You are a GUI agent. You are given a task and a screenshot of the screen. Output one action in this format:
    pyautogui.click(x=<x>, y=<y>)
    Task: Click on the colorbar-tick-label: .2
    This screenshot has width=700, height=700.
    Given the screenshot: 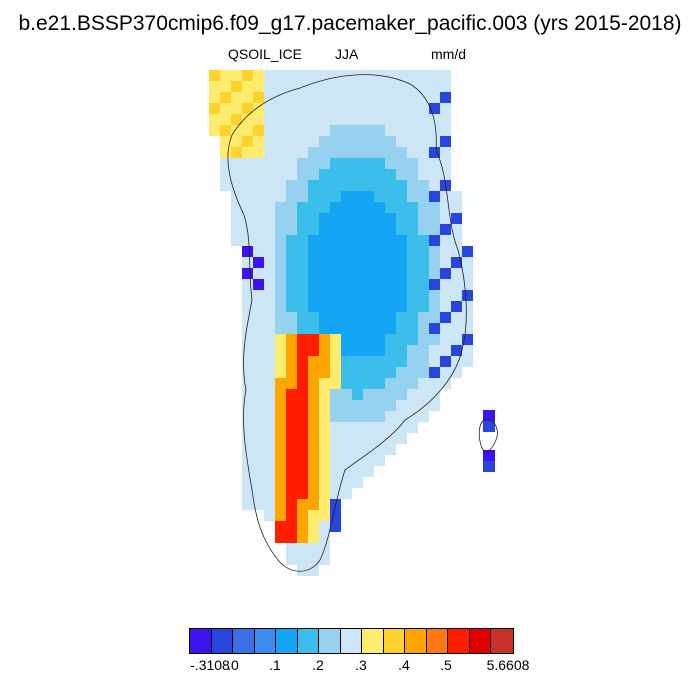 What is the action you would take?
    pyautogui.click(x=318, y=665)
    